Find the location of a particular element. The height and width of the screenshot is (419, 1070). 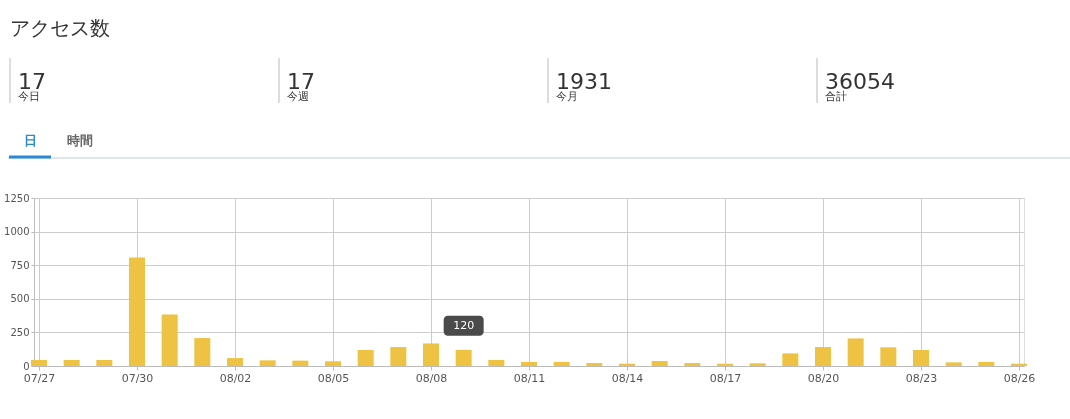

y-tick-label: 1250 is located at coordinates (17, 198).